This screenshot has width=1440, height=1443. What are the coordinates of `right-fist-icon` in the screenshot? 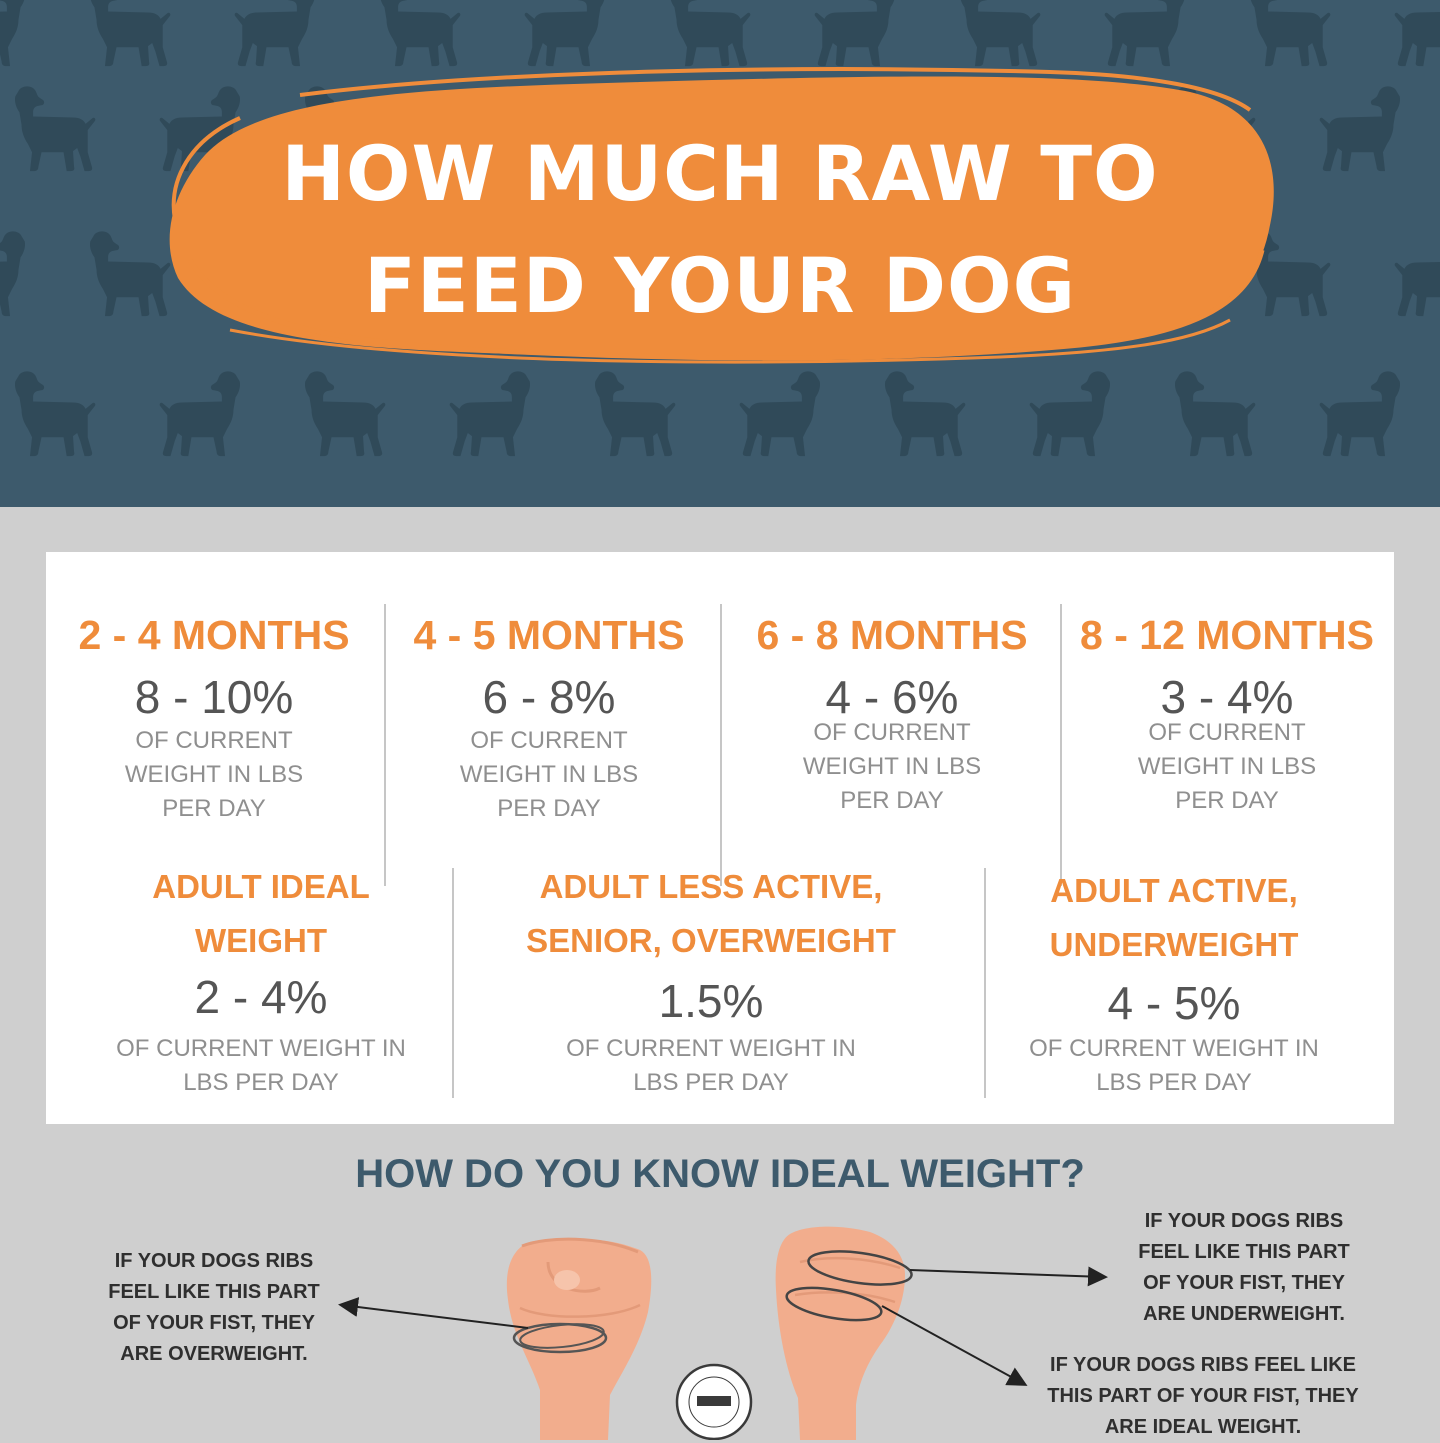 It's located at (844, 1333).